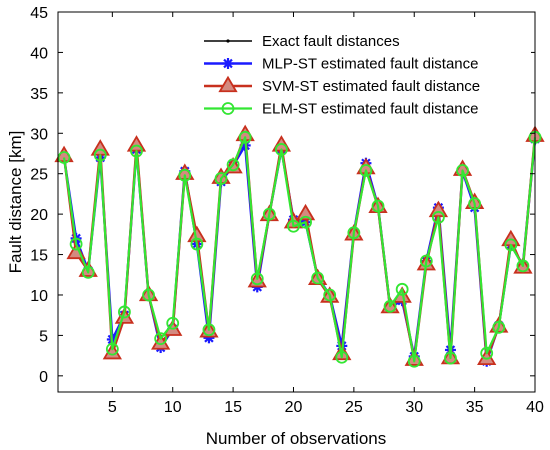  I want to click on y-tick-label: 5, so click(43, 336).